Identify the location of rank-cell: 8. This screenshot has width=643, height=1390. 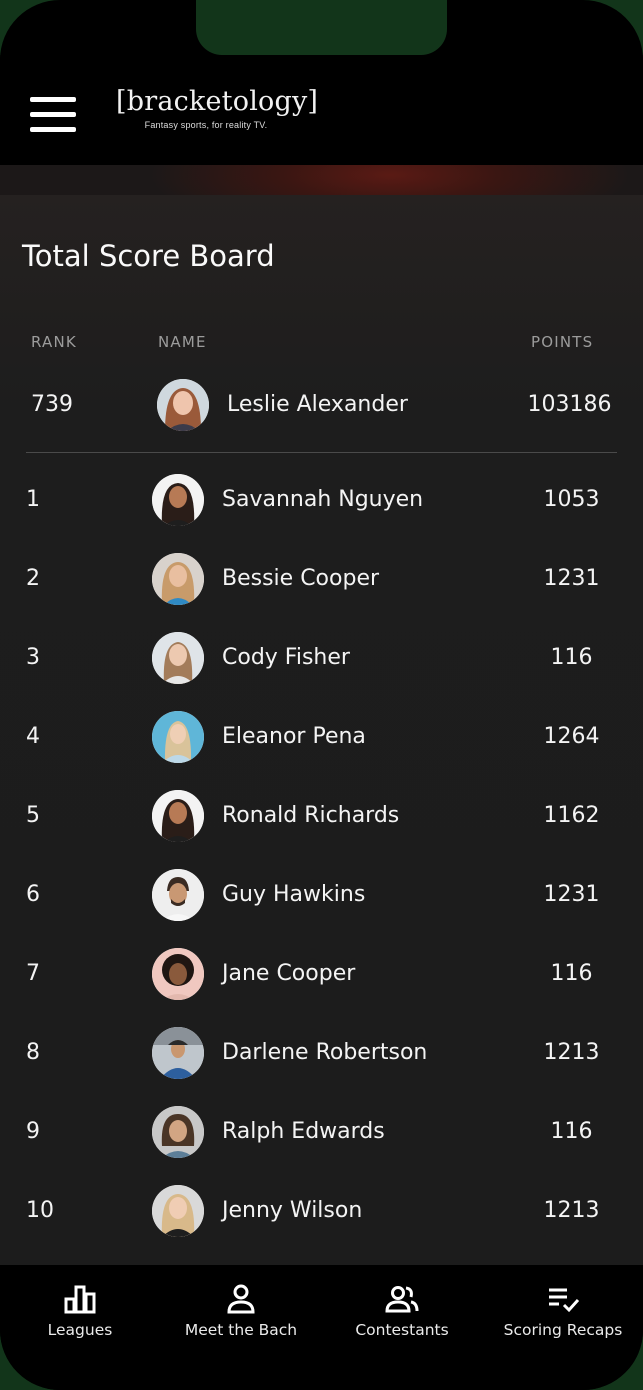
(33, 1052).